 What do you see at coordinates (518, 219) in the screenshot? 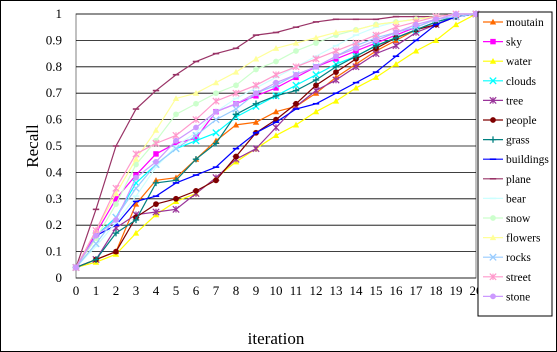
I see `legend-label: snow` at bounding box center [518, 219].